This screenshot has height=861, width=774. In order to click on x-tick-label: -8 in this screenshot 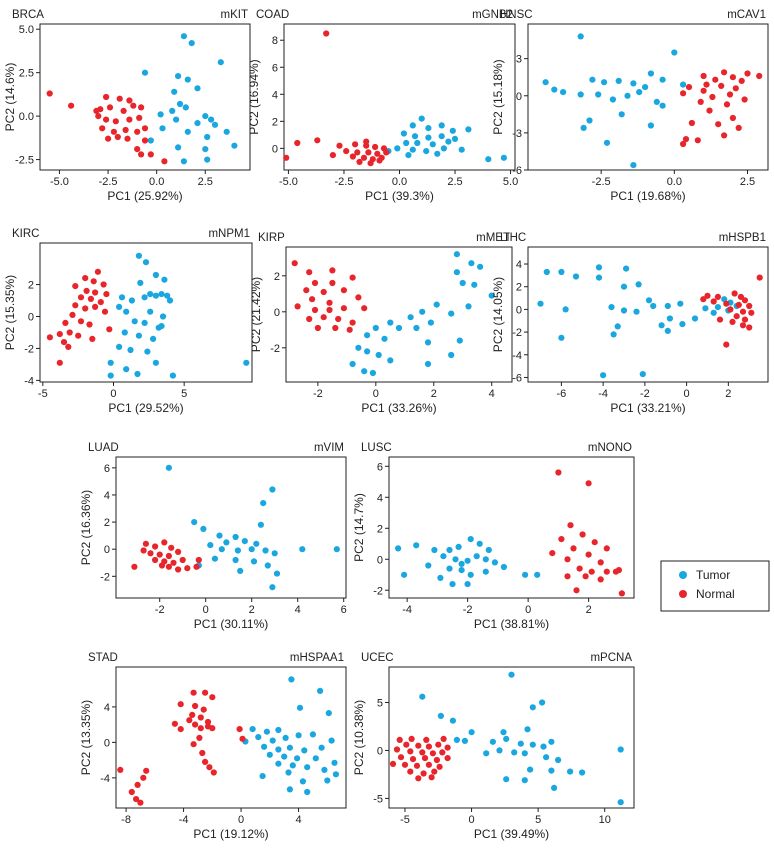, I will do `click(126, 820)`.